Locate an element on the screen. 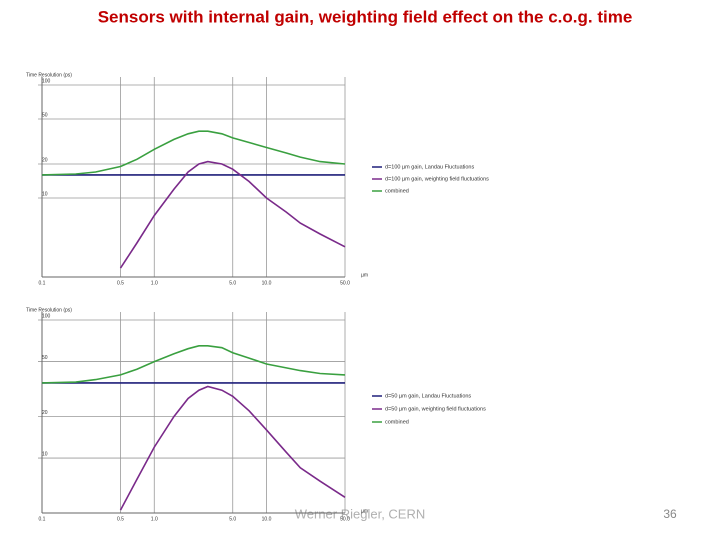 The height and width of the screenshot is (540, 720). legend-label: d=50 µm gain, Landau Fluctuations is located at coordinates (428, 396).